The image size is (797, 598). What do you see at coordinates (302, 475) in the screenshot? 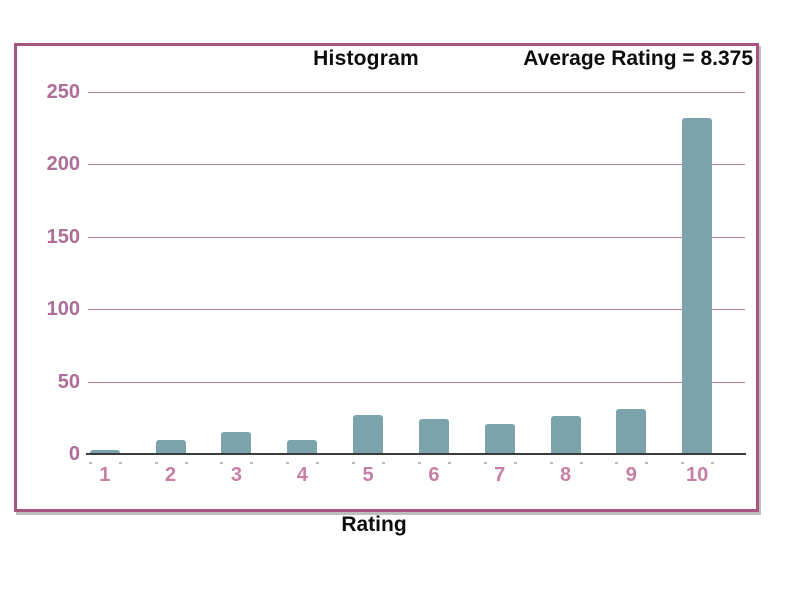
I see `x-tick-label-4: 4` at bounding box center [302, 475].